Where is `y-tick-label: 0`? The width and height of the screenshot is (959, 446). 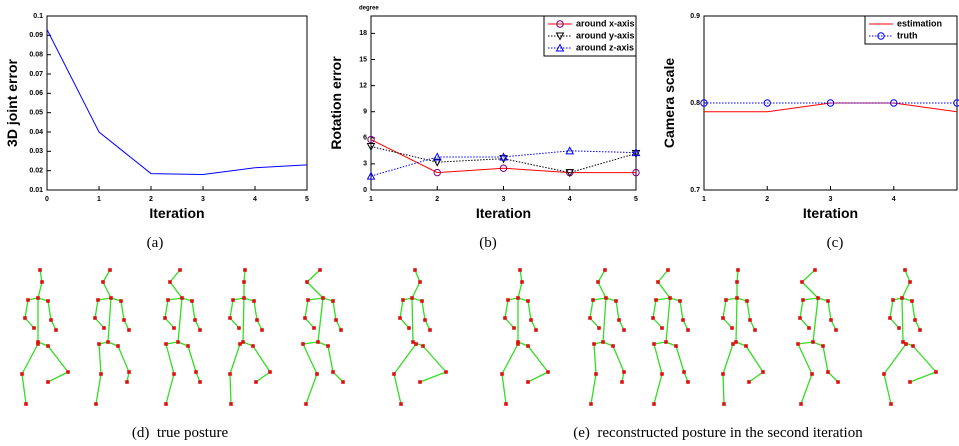 y-tick-label: 0 is located at coordinates (365, 190).